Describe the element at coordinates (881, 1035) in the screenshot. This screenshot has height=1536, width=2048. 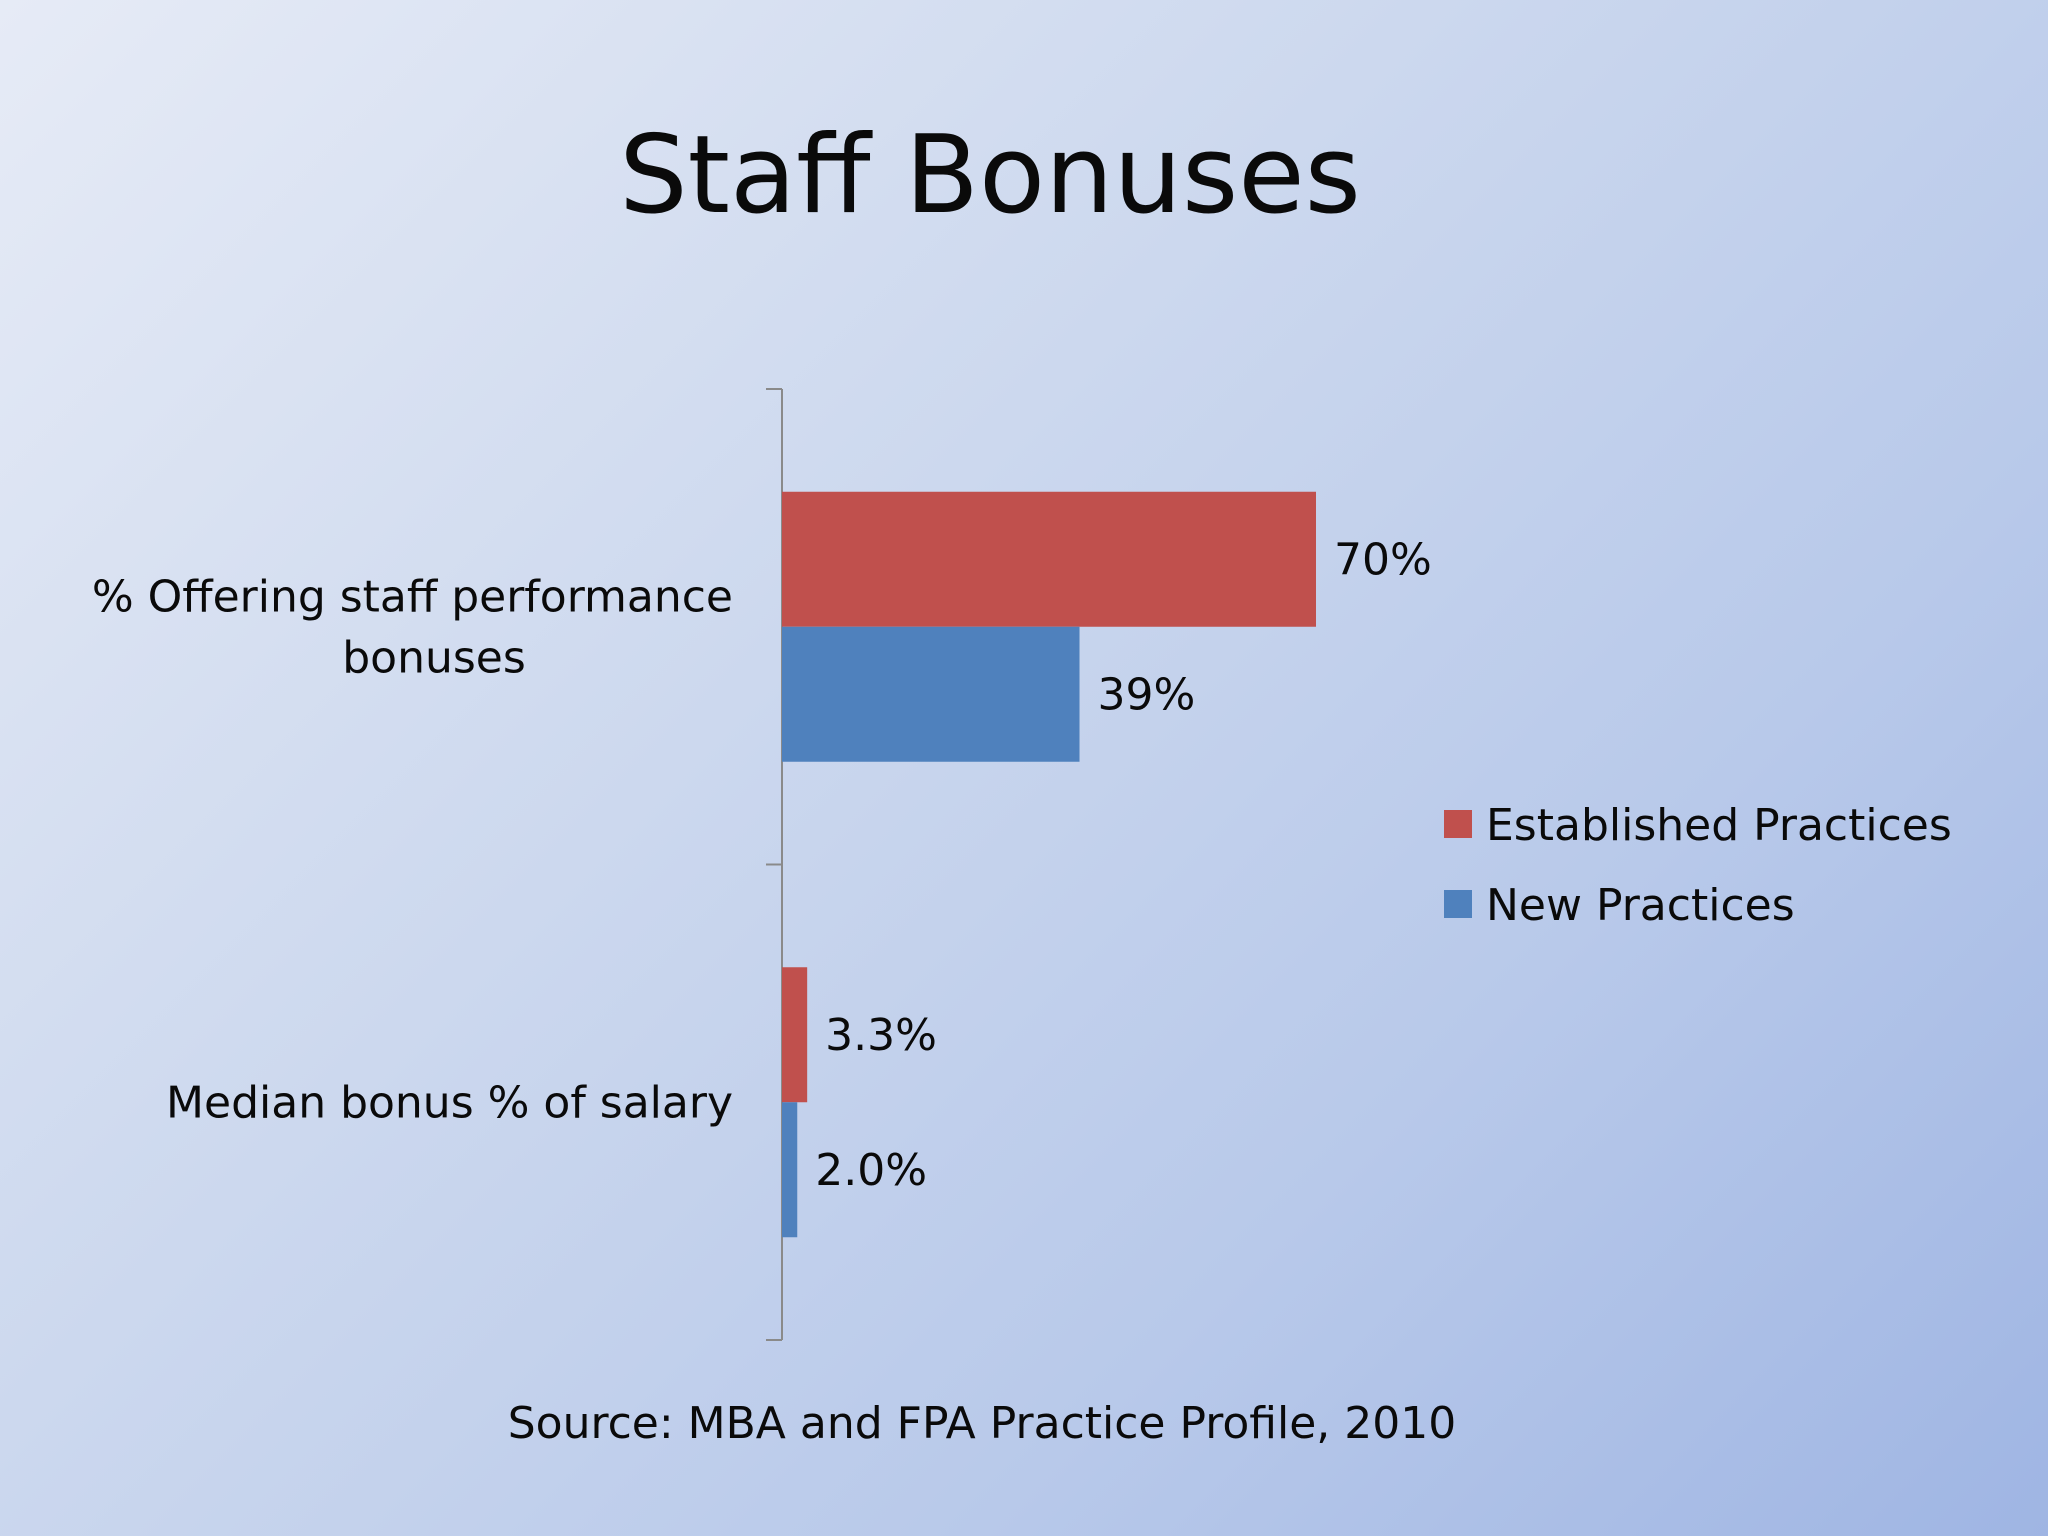
I see `data-label: 3.3%` at that location.